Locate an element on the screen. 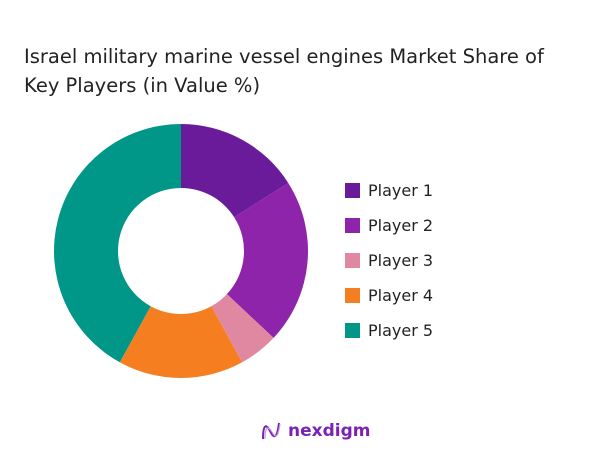 This screenshot has height=451, width=602. nexdigm-logo-icon is located at coordinates (271, 431).